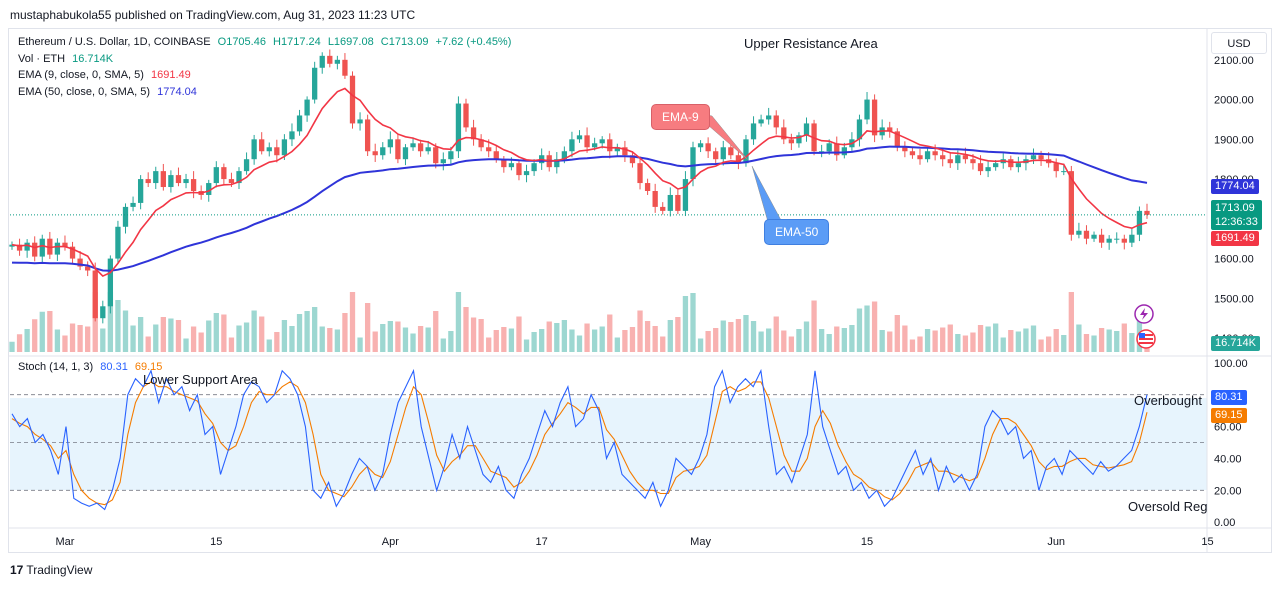  I want to click on time-tick-label: May, so click(700, 542).